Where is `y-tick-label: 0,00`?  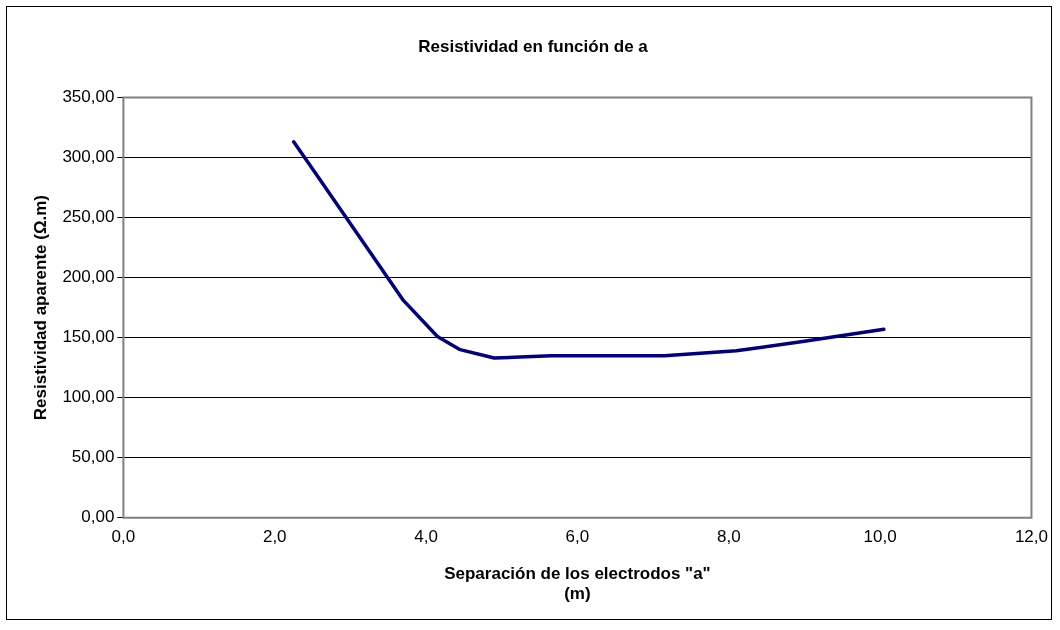 y-tick-label: 0,00 is located at coordinates (98, 517).